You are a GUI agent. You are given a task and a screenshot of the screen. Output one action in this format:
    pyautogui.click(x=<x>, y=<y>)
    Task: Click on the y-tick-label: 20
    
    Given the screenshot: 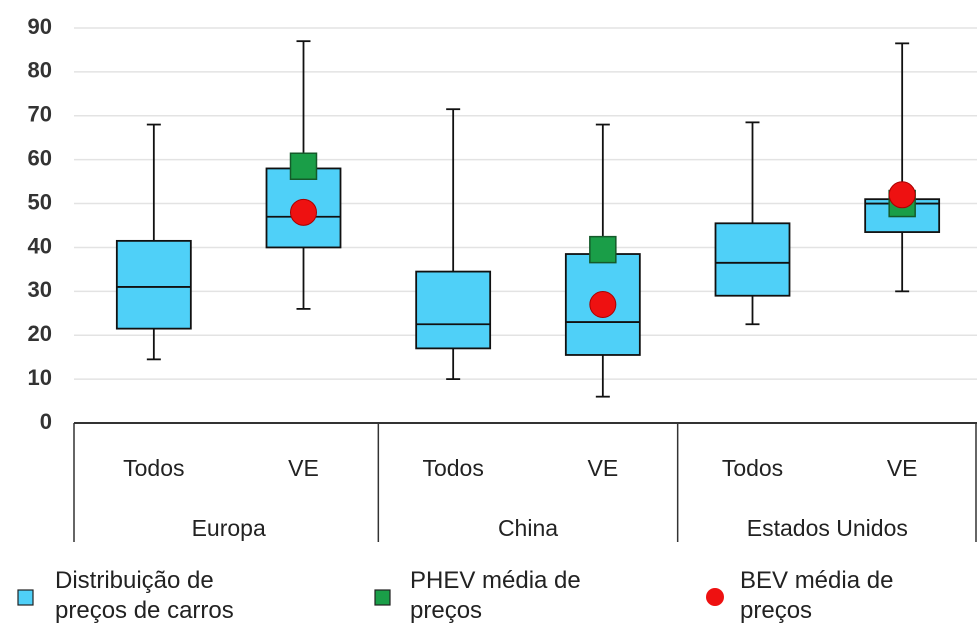 What is the action you would take?
    pyautogui.click(x=40, y=333)
    